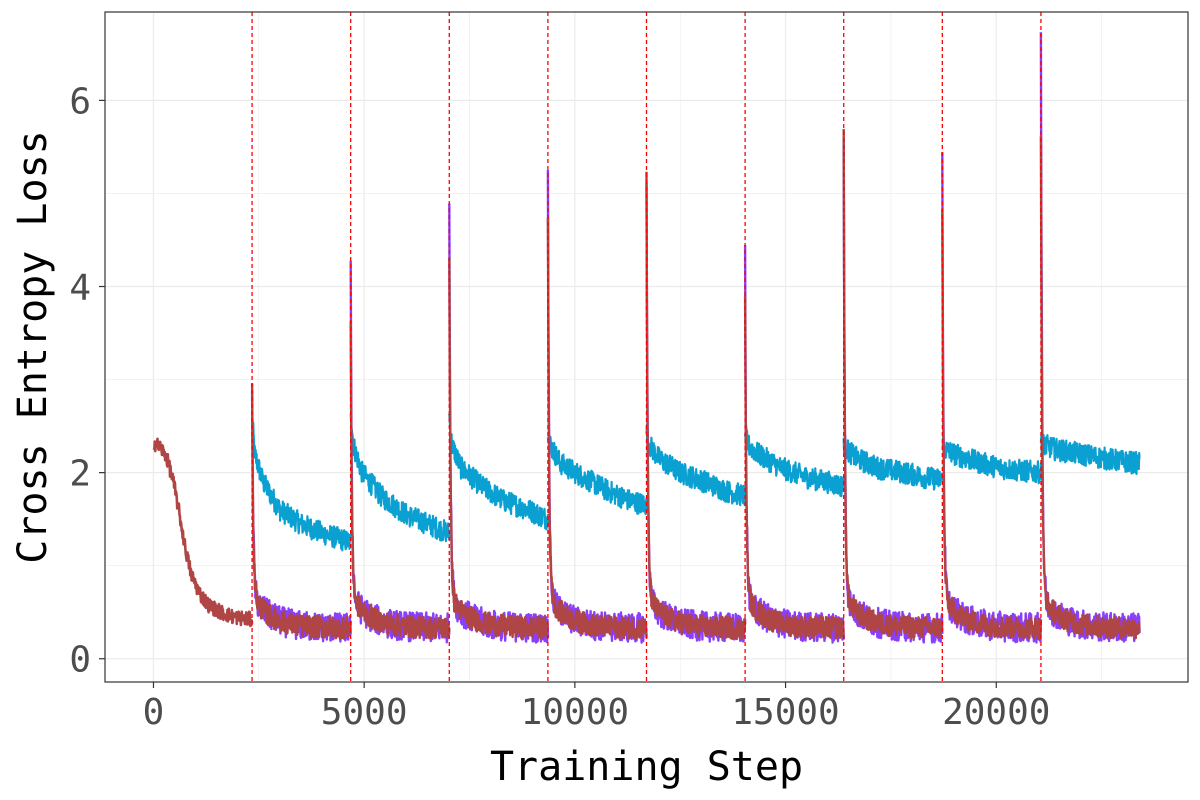 The image size is (1200, 800). Describe the element at coordinates (996, 712) in the screenshot. I see `x-tick-label: 20000` at that location.